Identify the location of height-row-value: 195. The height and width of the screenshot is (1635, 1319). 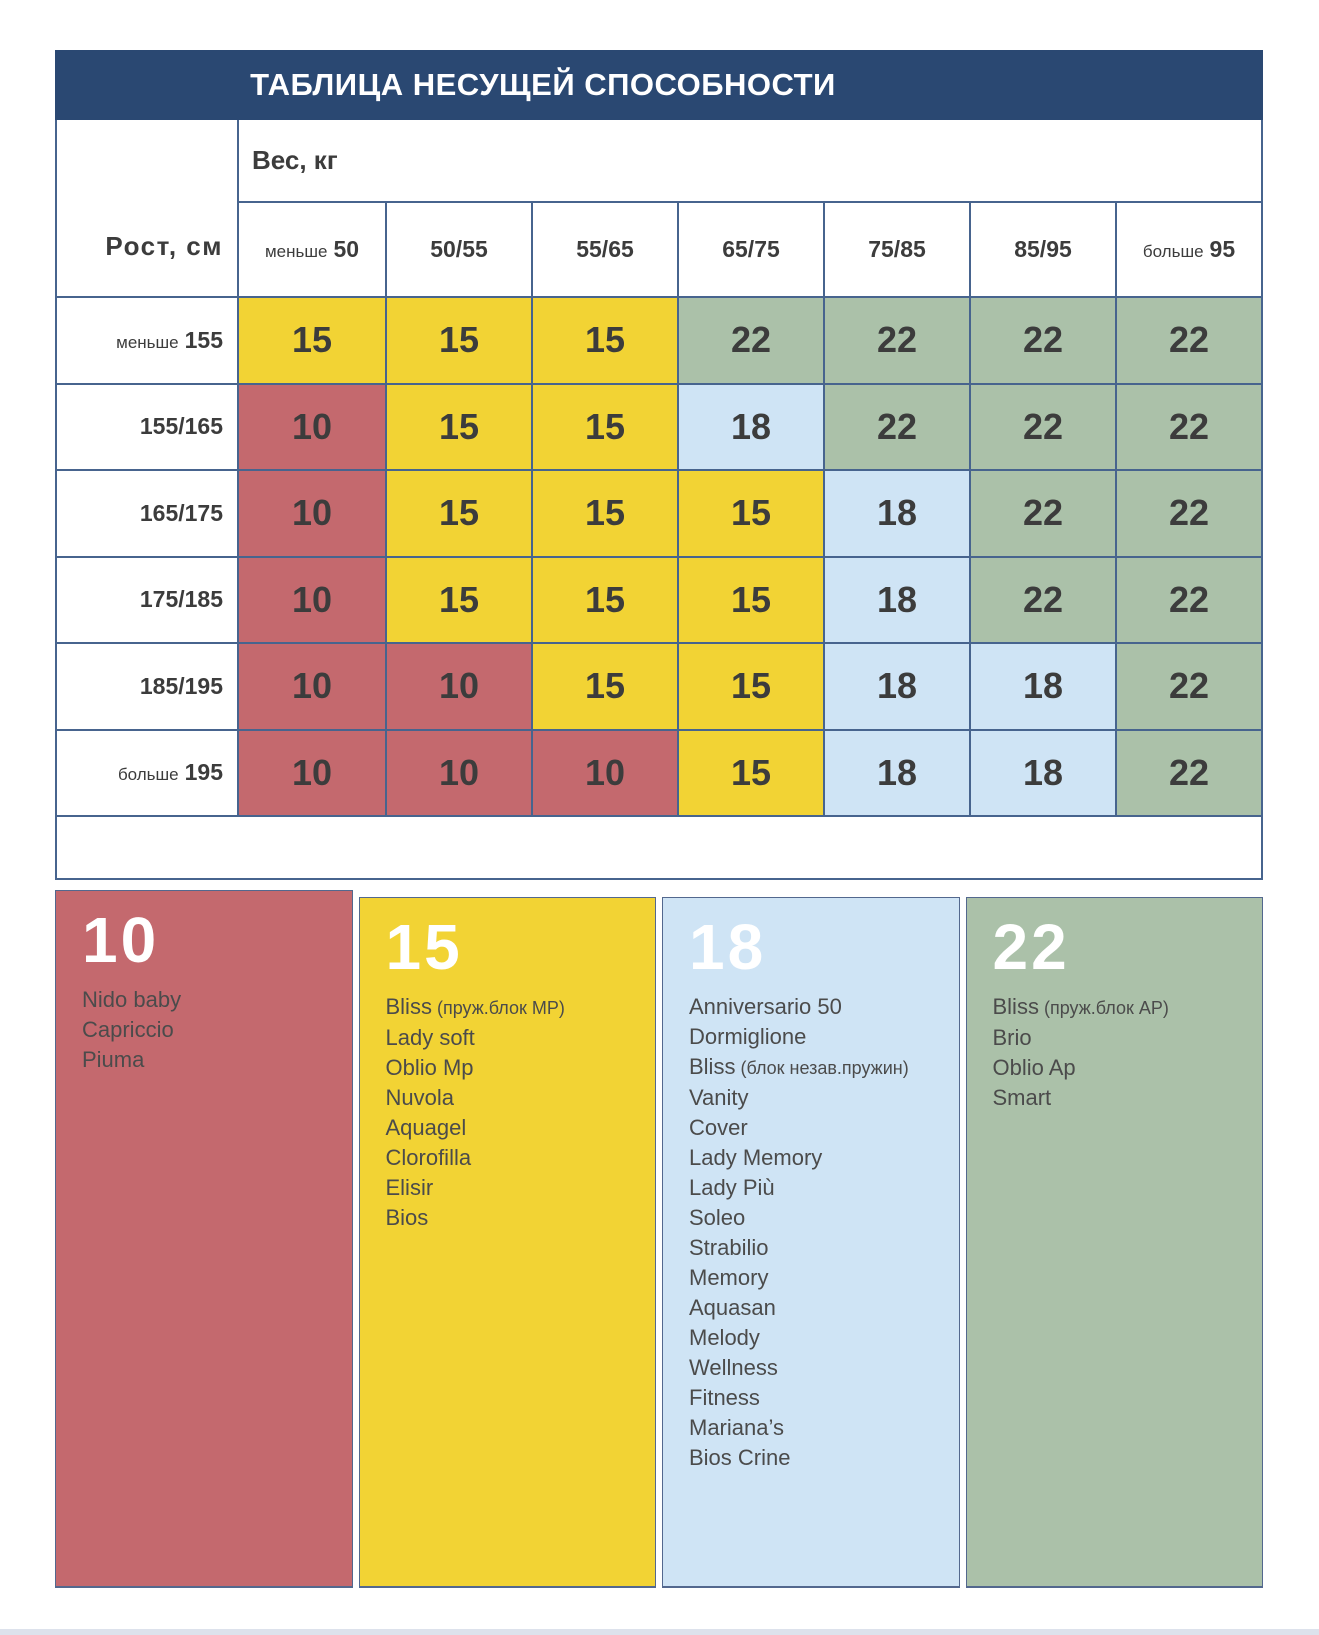
(203, 772).